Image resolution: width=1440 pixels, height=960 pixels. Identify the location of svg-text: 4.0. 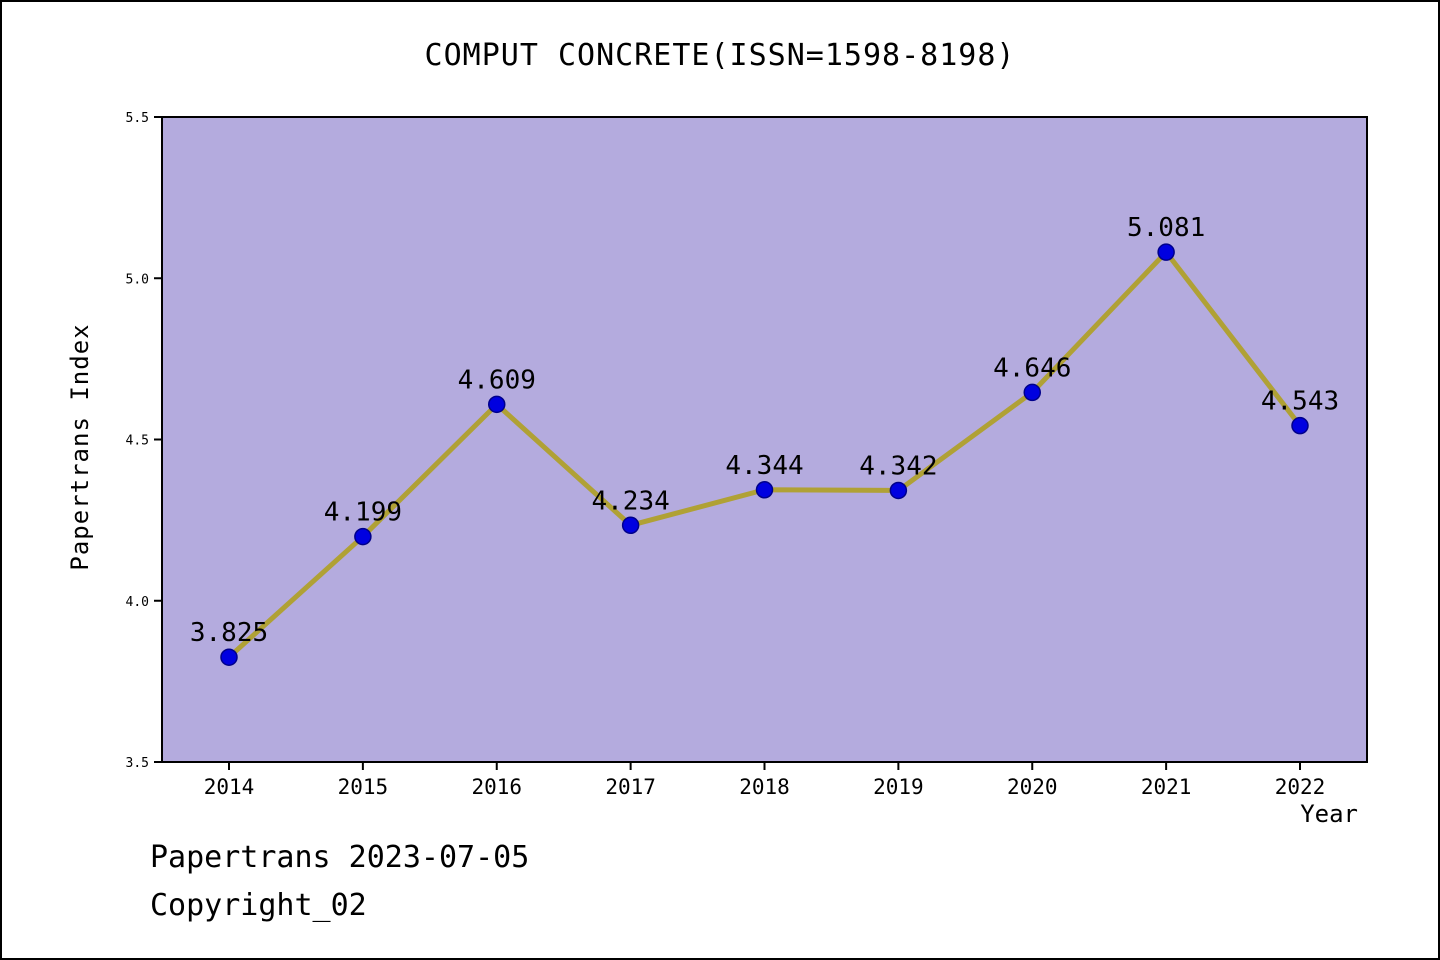
(137, 602).